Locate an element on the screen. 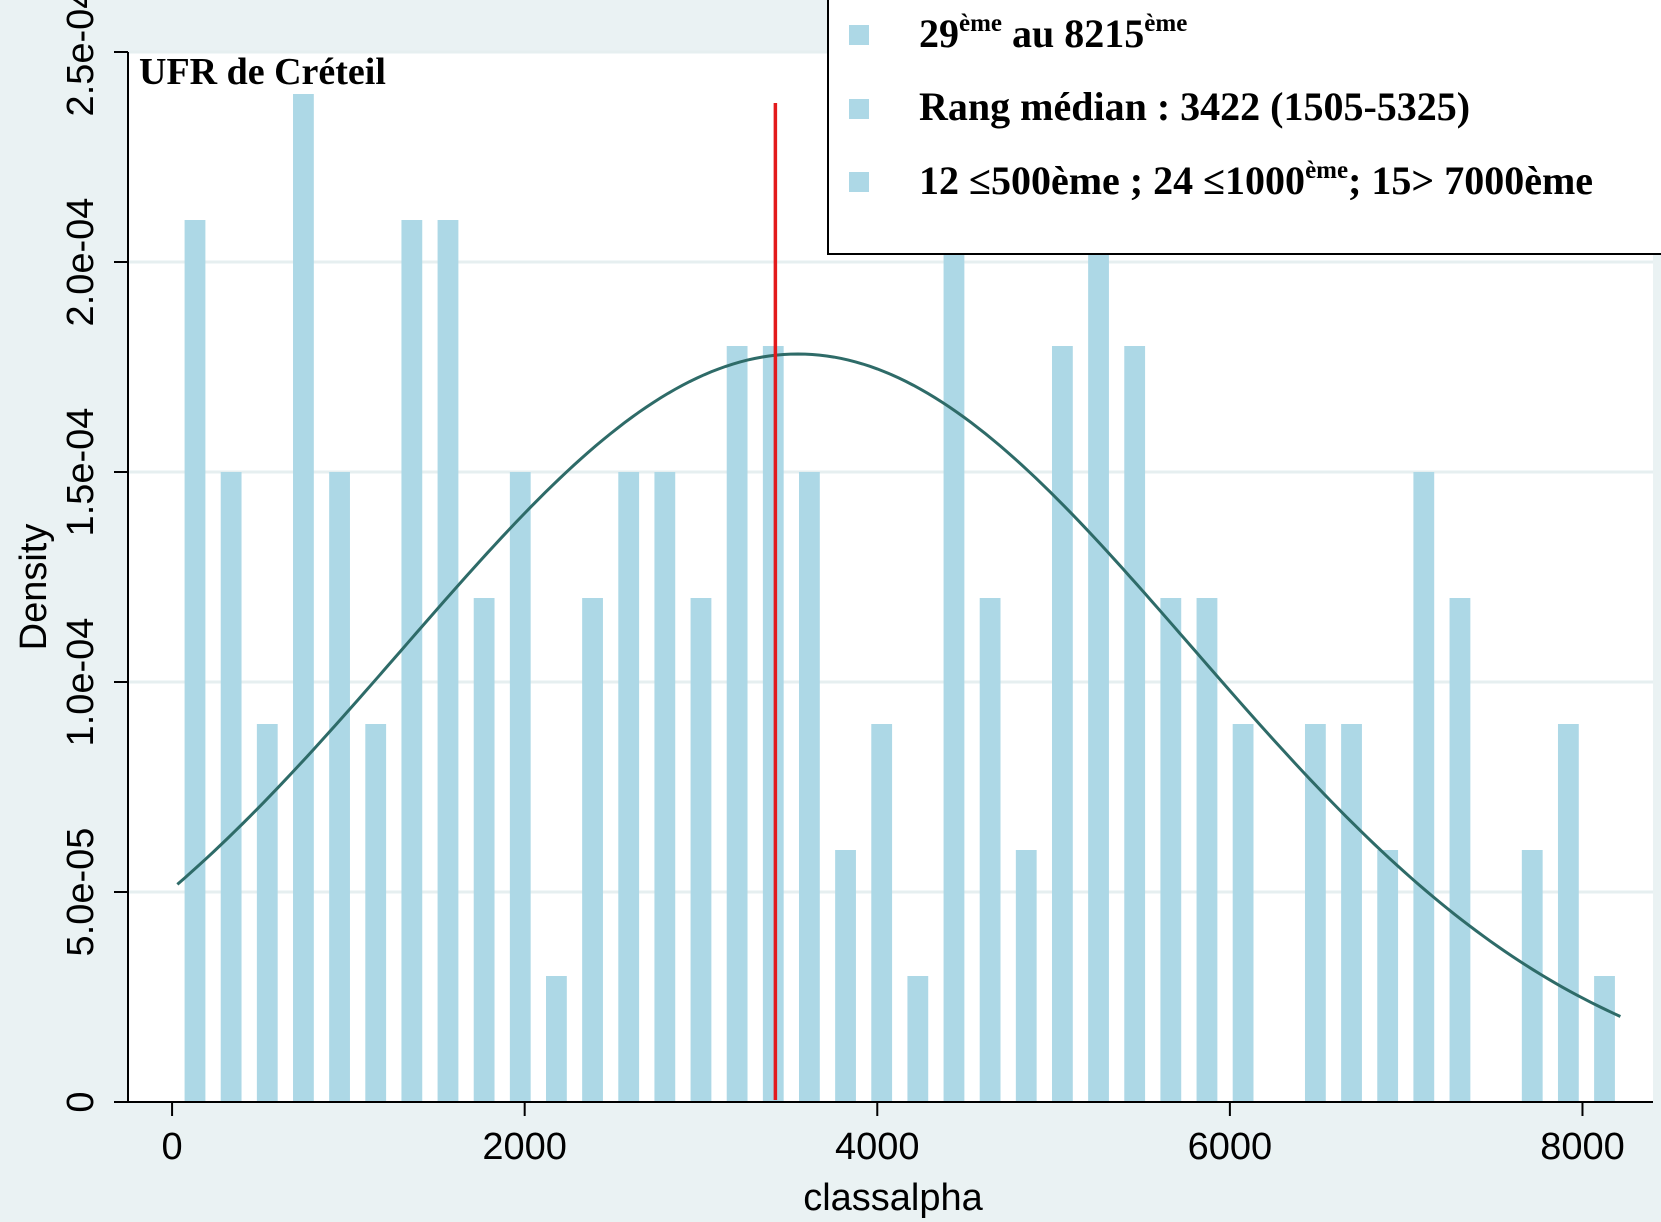 Image resolution: width=1661 pixels, height=1222 pixels. annotation-line-3: 12 ≤500ème ; 24 ≤1000ème; 15> 7000ème is located at coordinates (1256, 180).